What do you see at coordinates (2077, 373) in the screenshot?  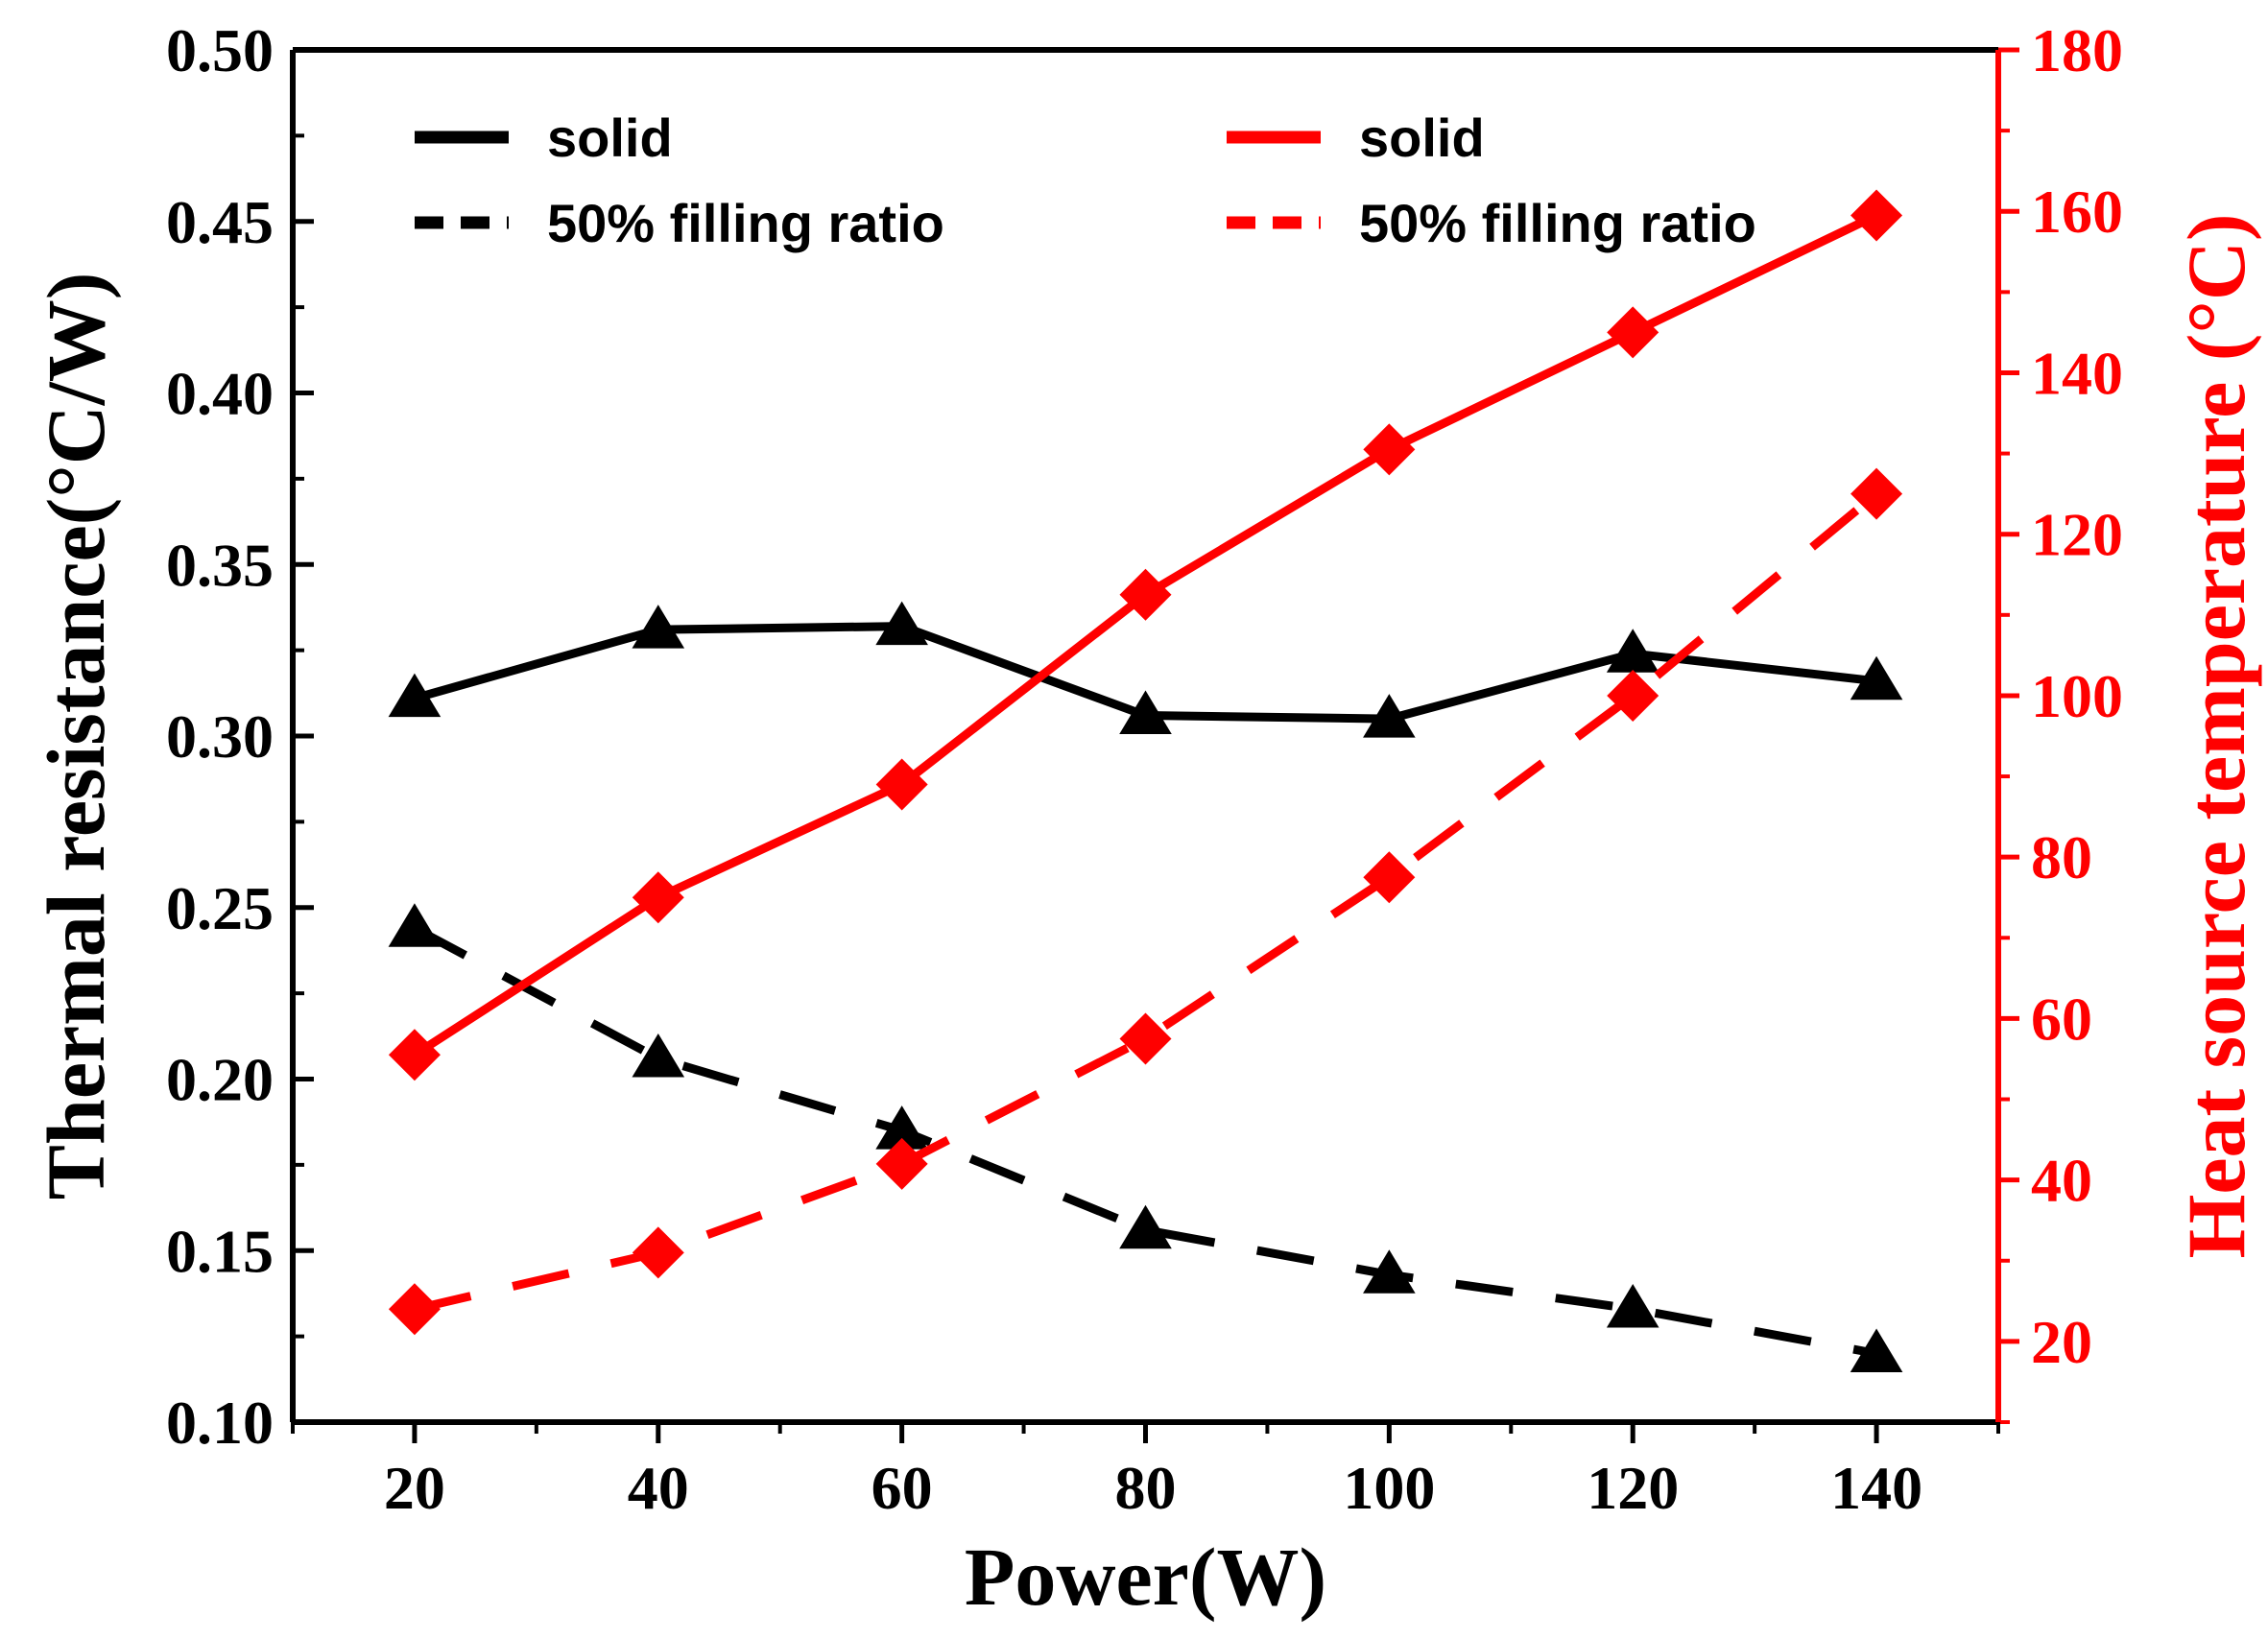 I see `y2-tick-label: 140` at bounding box center [2077, 373].